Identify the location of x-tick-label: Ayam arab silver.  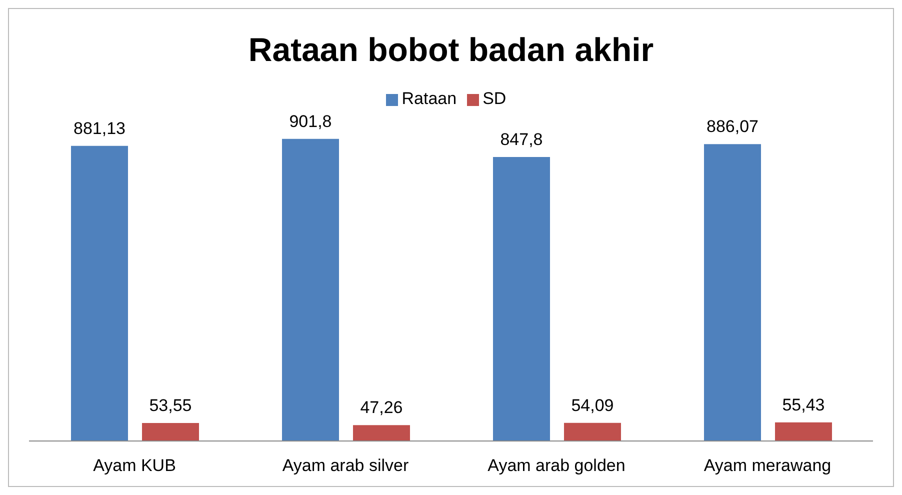
(345, 466).